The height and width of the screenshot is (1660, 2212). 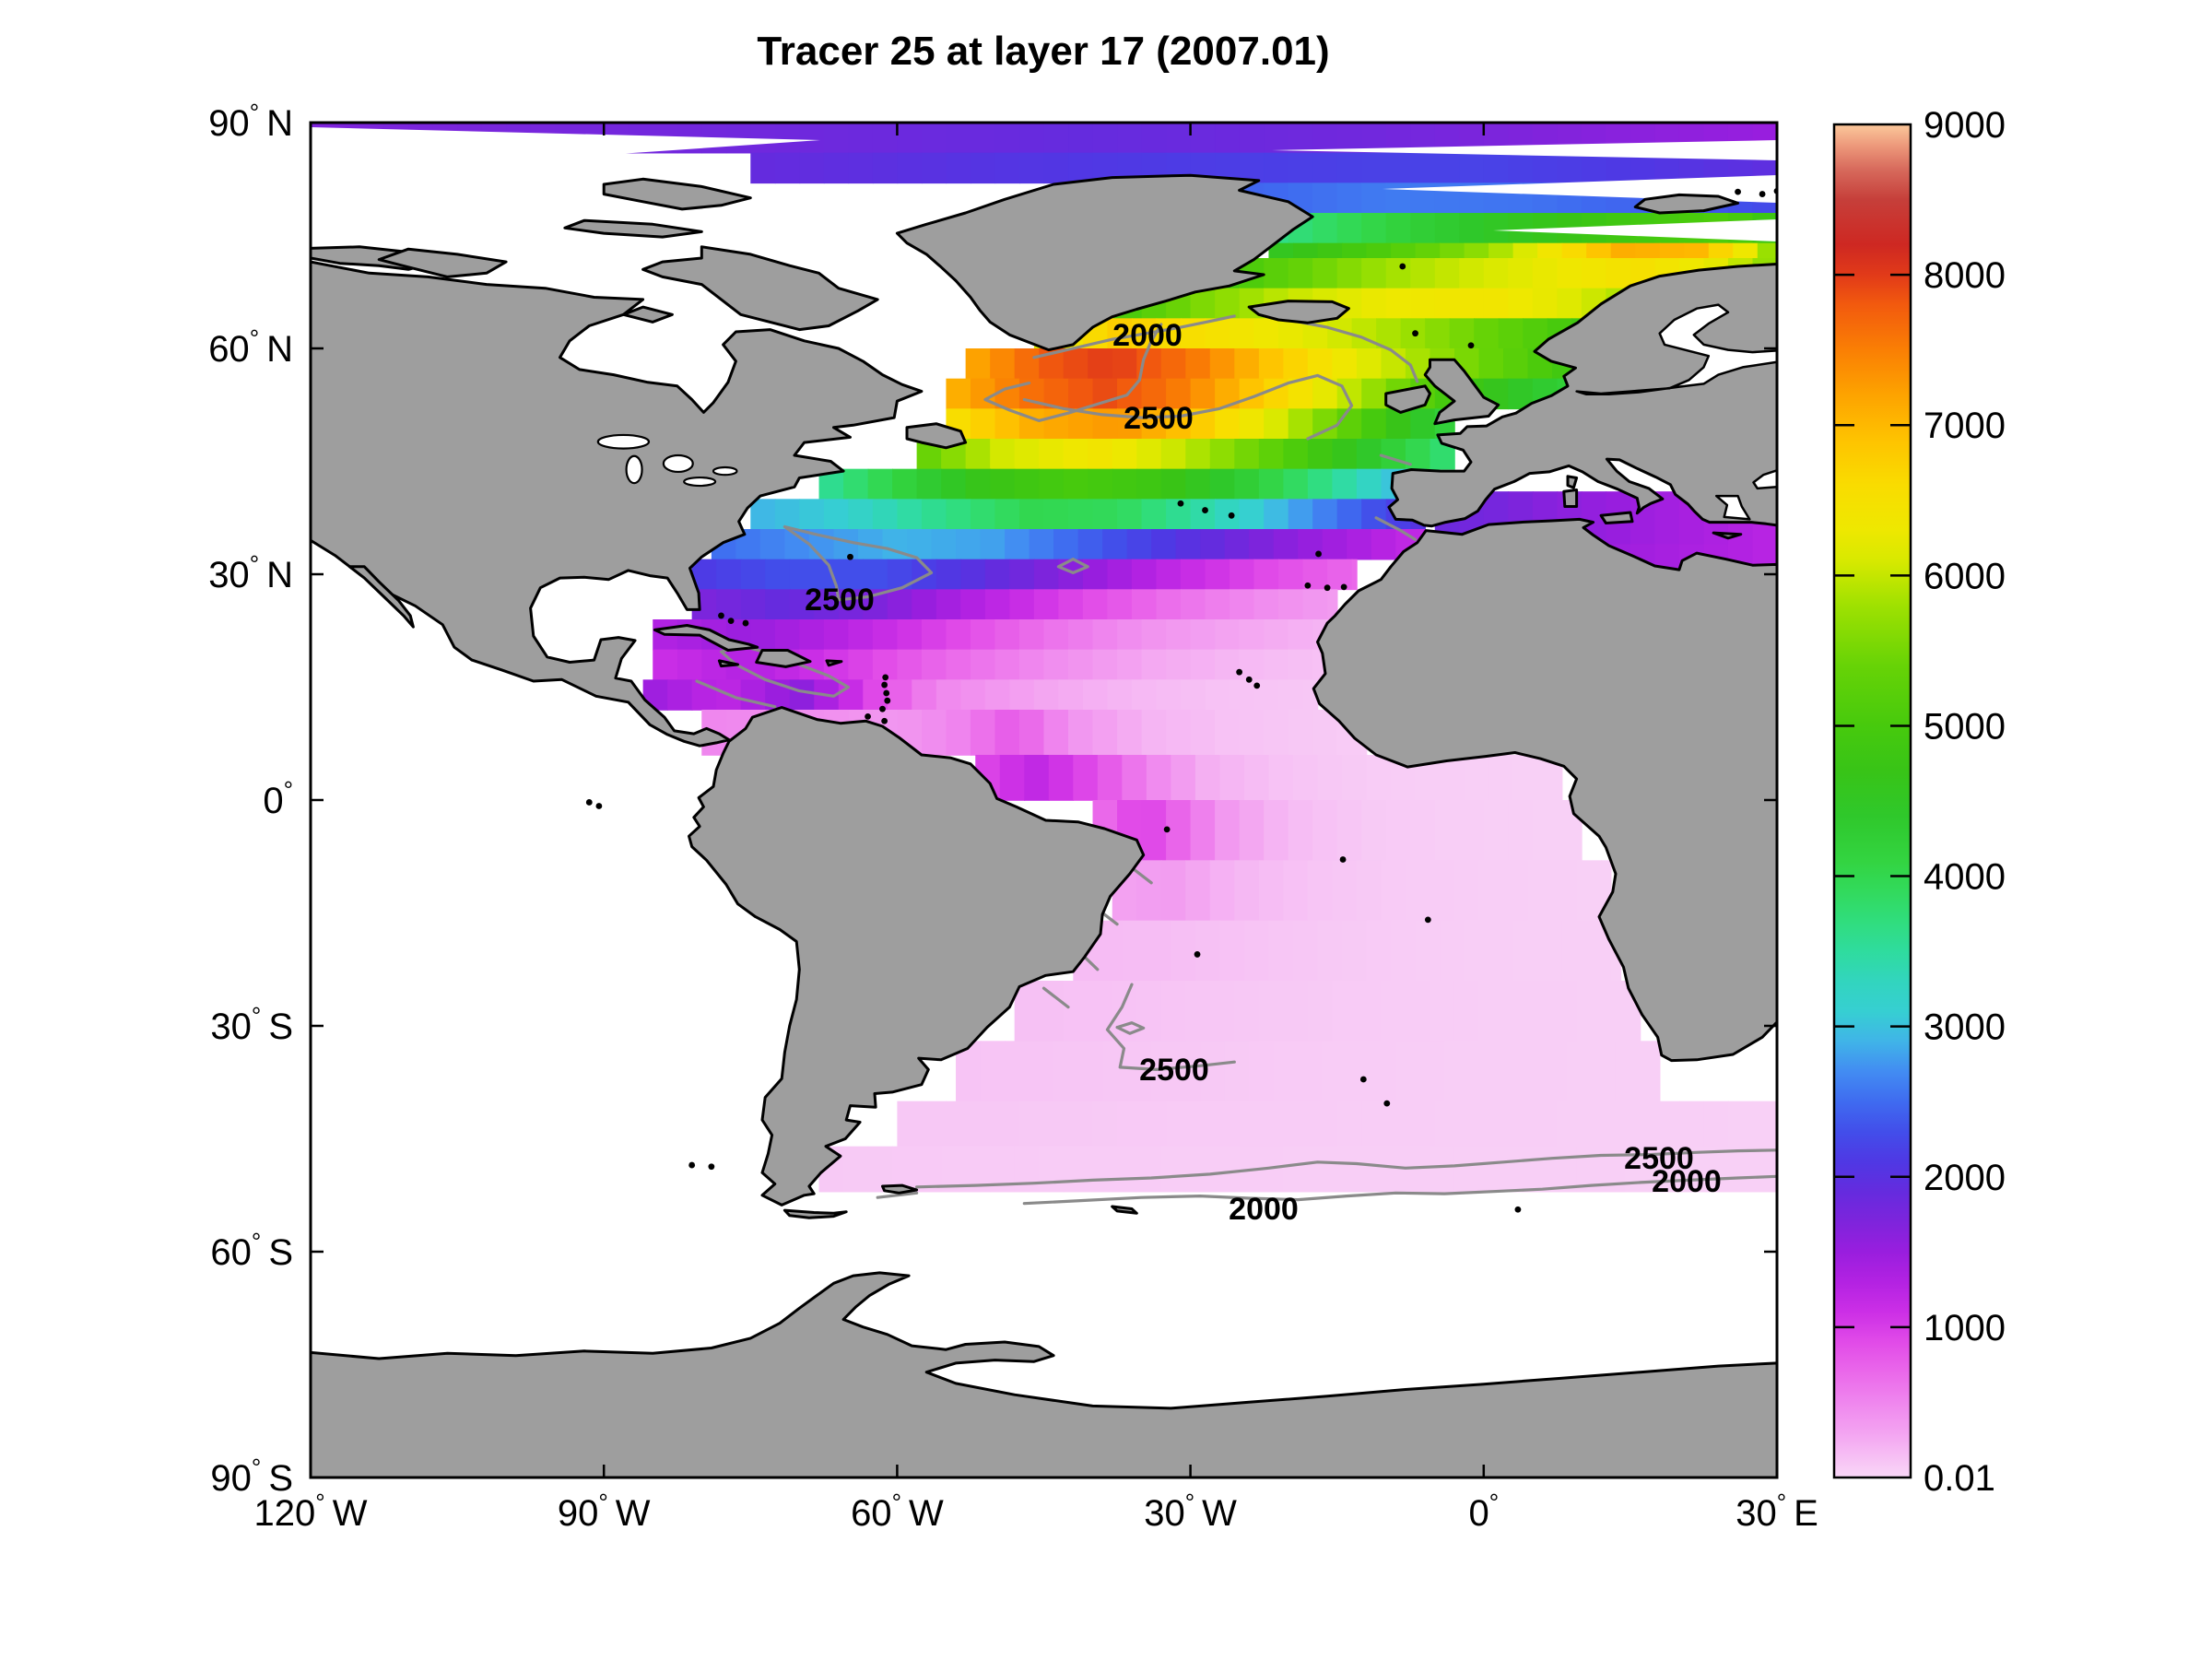 What do you see at coordinates (1659, 1158) in the screenshot?
I see `contour-label: 2500` at bounding box center [1659, 1158].